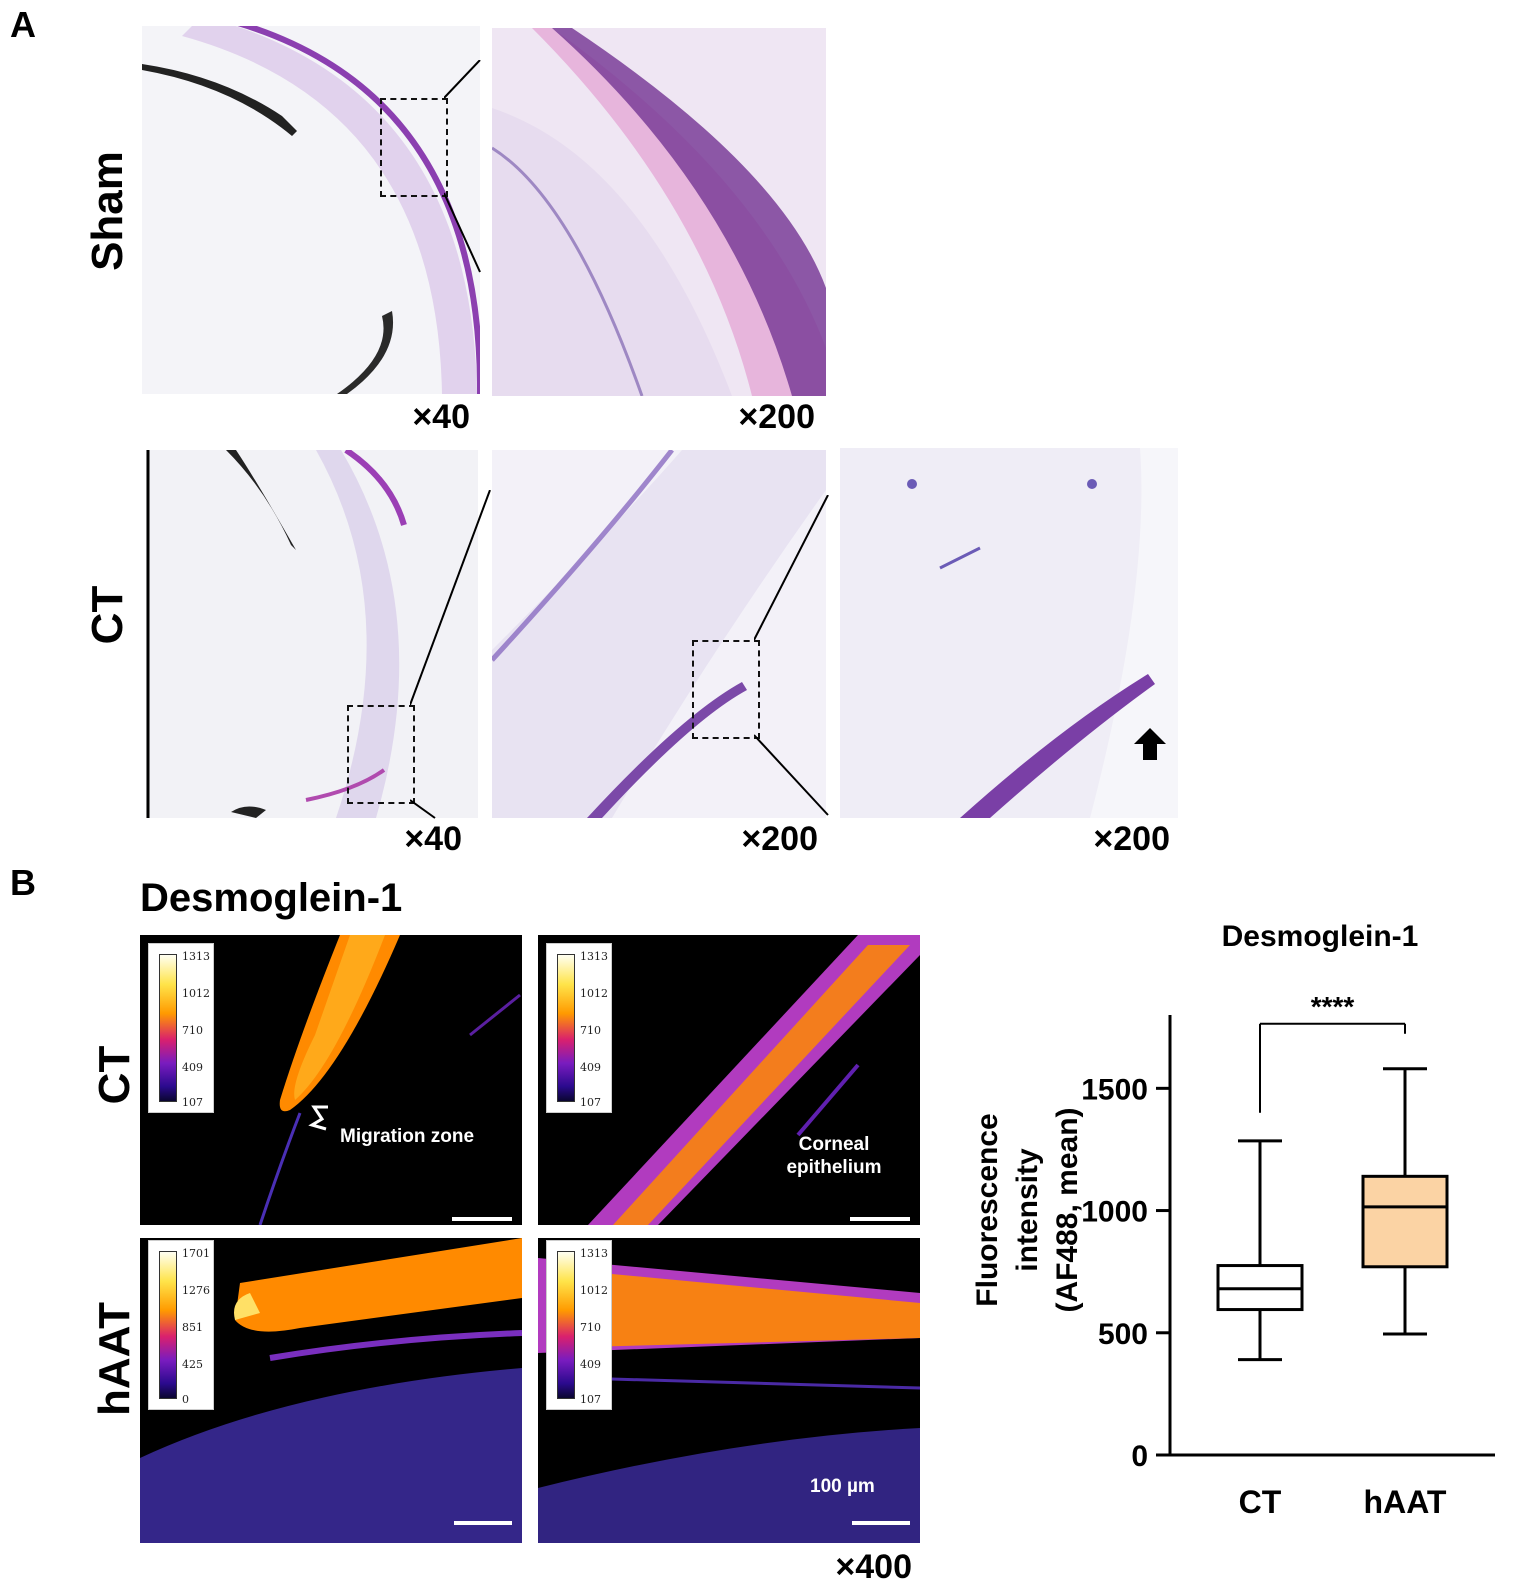  I want to click on bracket-icon, so click(318, 1118).